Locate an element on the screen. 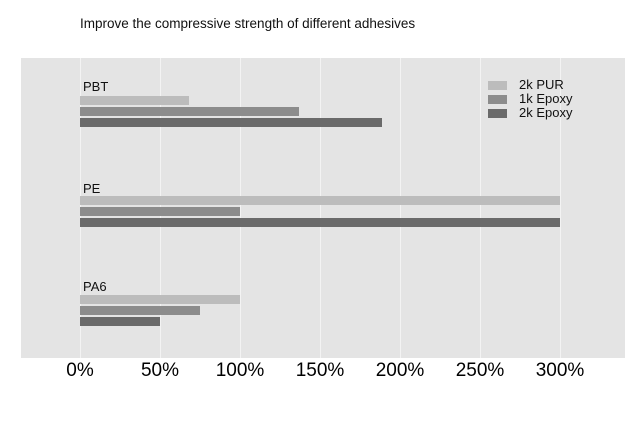 Image resolution: width=640 pixels, height=423 pixels. bar-pa6-2k-epoxy is located at coordinates (120, 321).